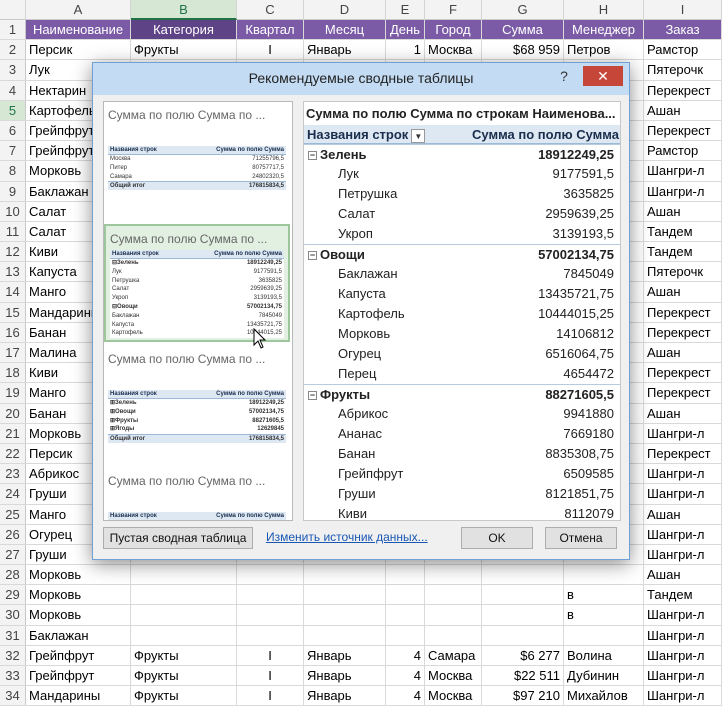 Image resolution: width=722 pixels, height=706 pixels. What do you see at coordinates (453, 655) in the screenshot?
I see `cell: Самара` at bounding box center [453, 655].